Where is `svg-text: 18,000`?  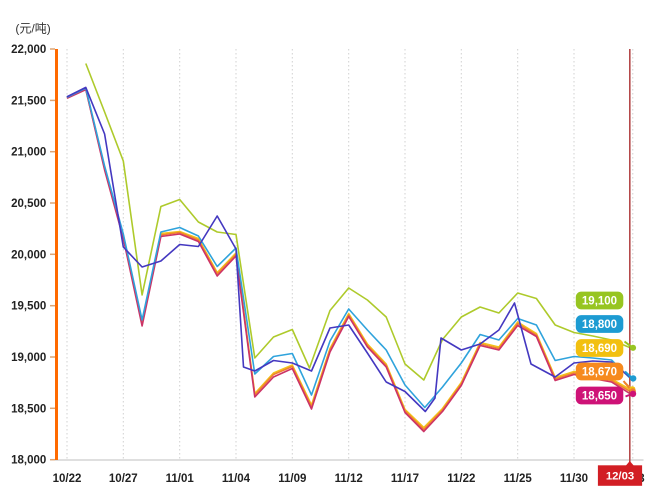
svg-text: 18,000 is located at coordinates (28, 461).